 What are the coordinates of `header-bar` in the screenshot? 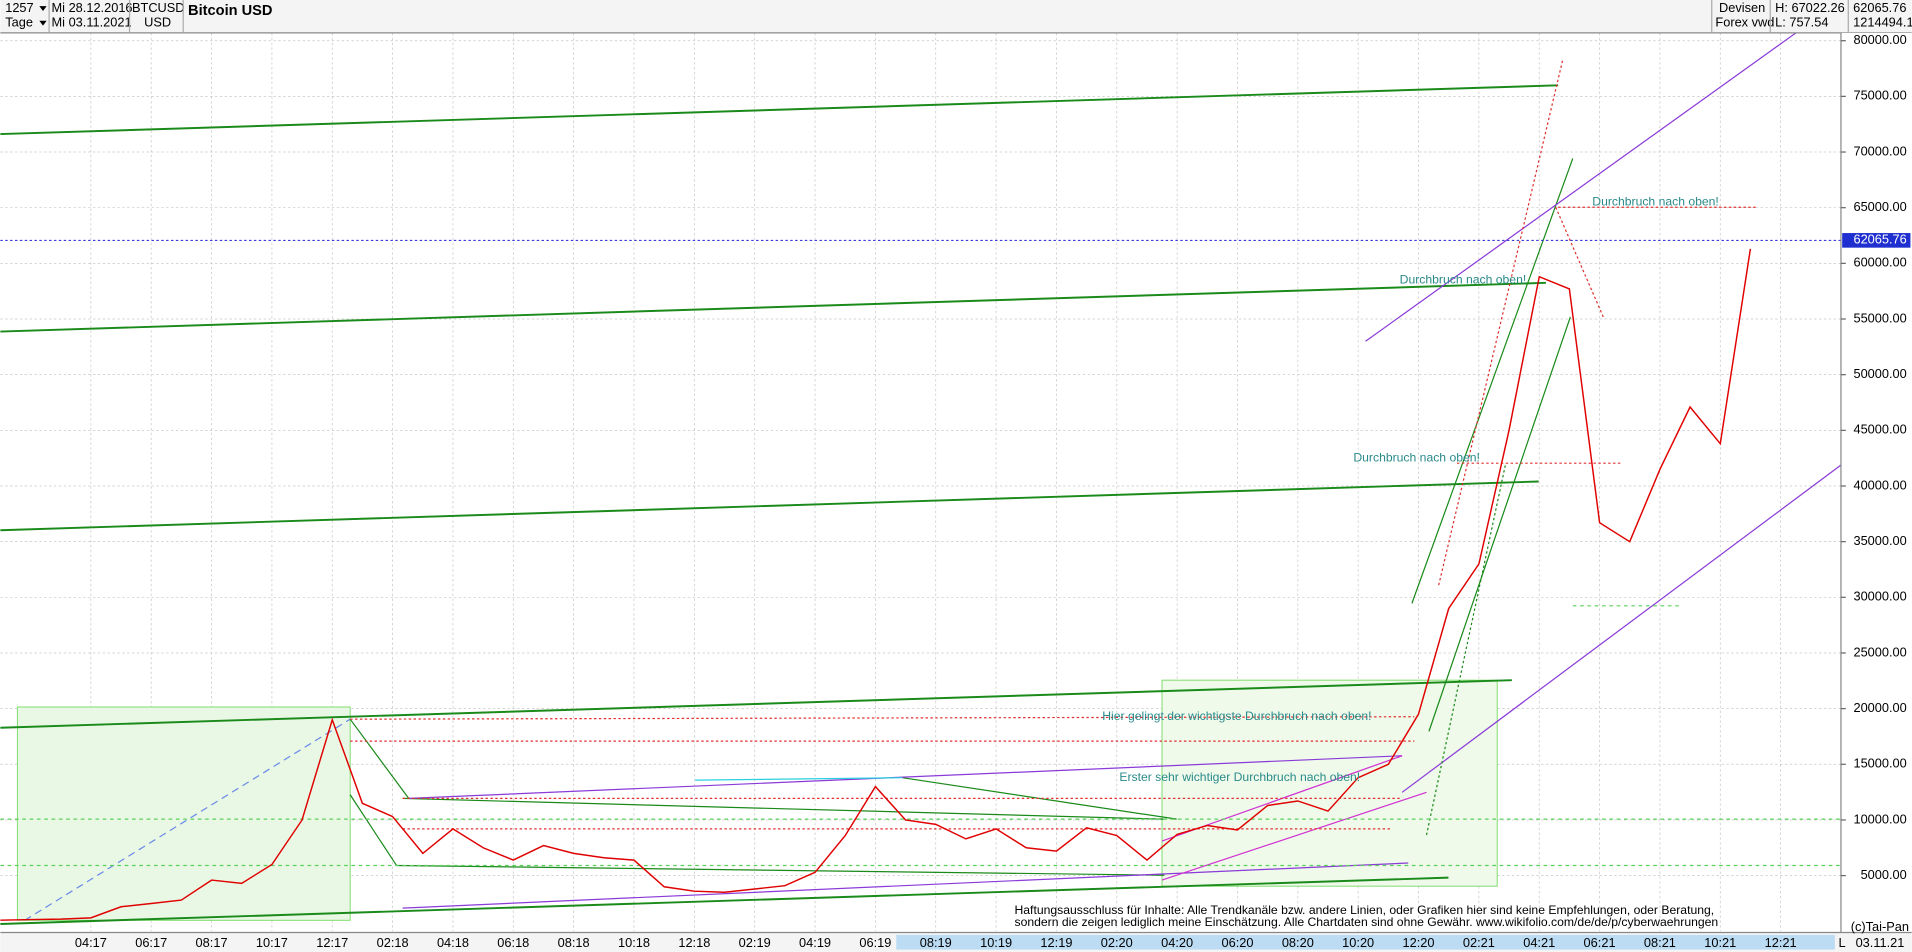 It's located at (956, 16).